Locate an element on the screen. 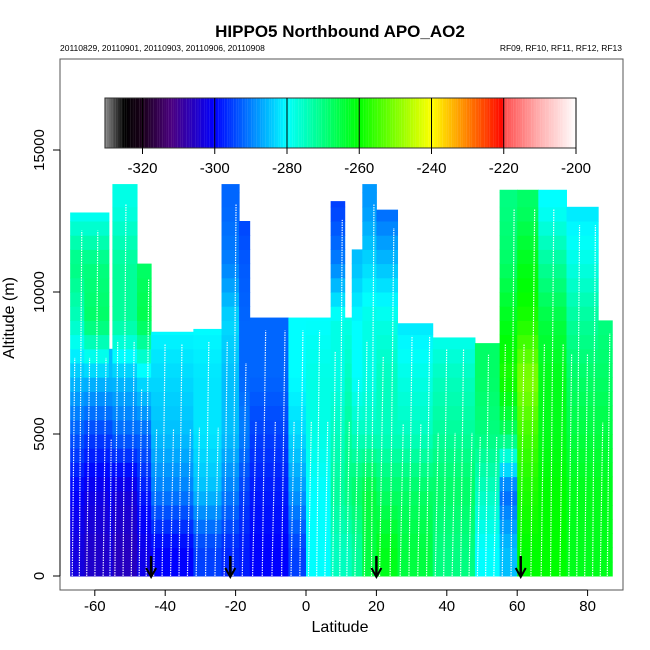 This screenshot has width=650, height=650. colorbar-tick-label: -320 is located at coordinates (142, 168).